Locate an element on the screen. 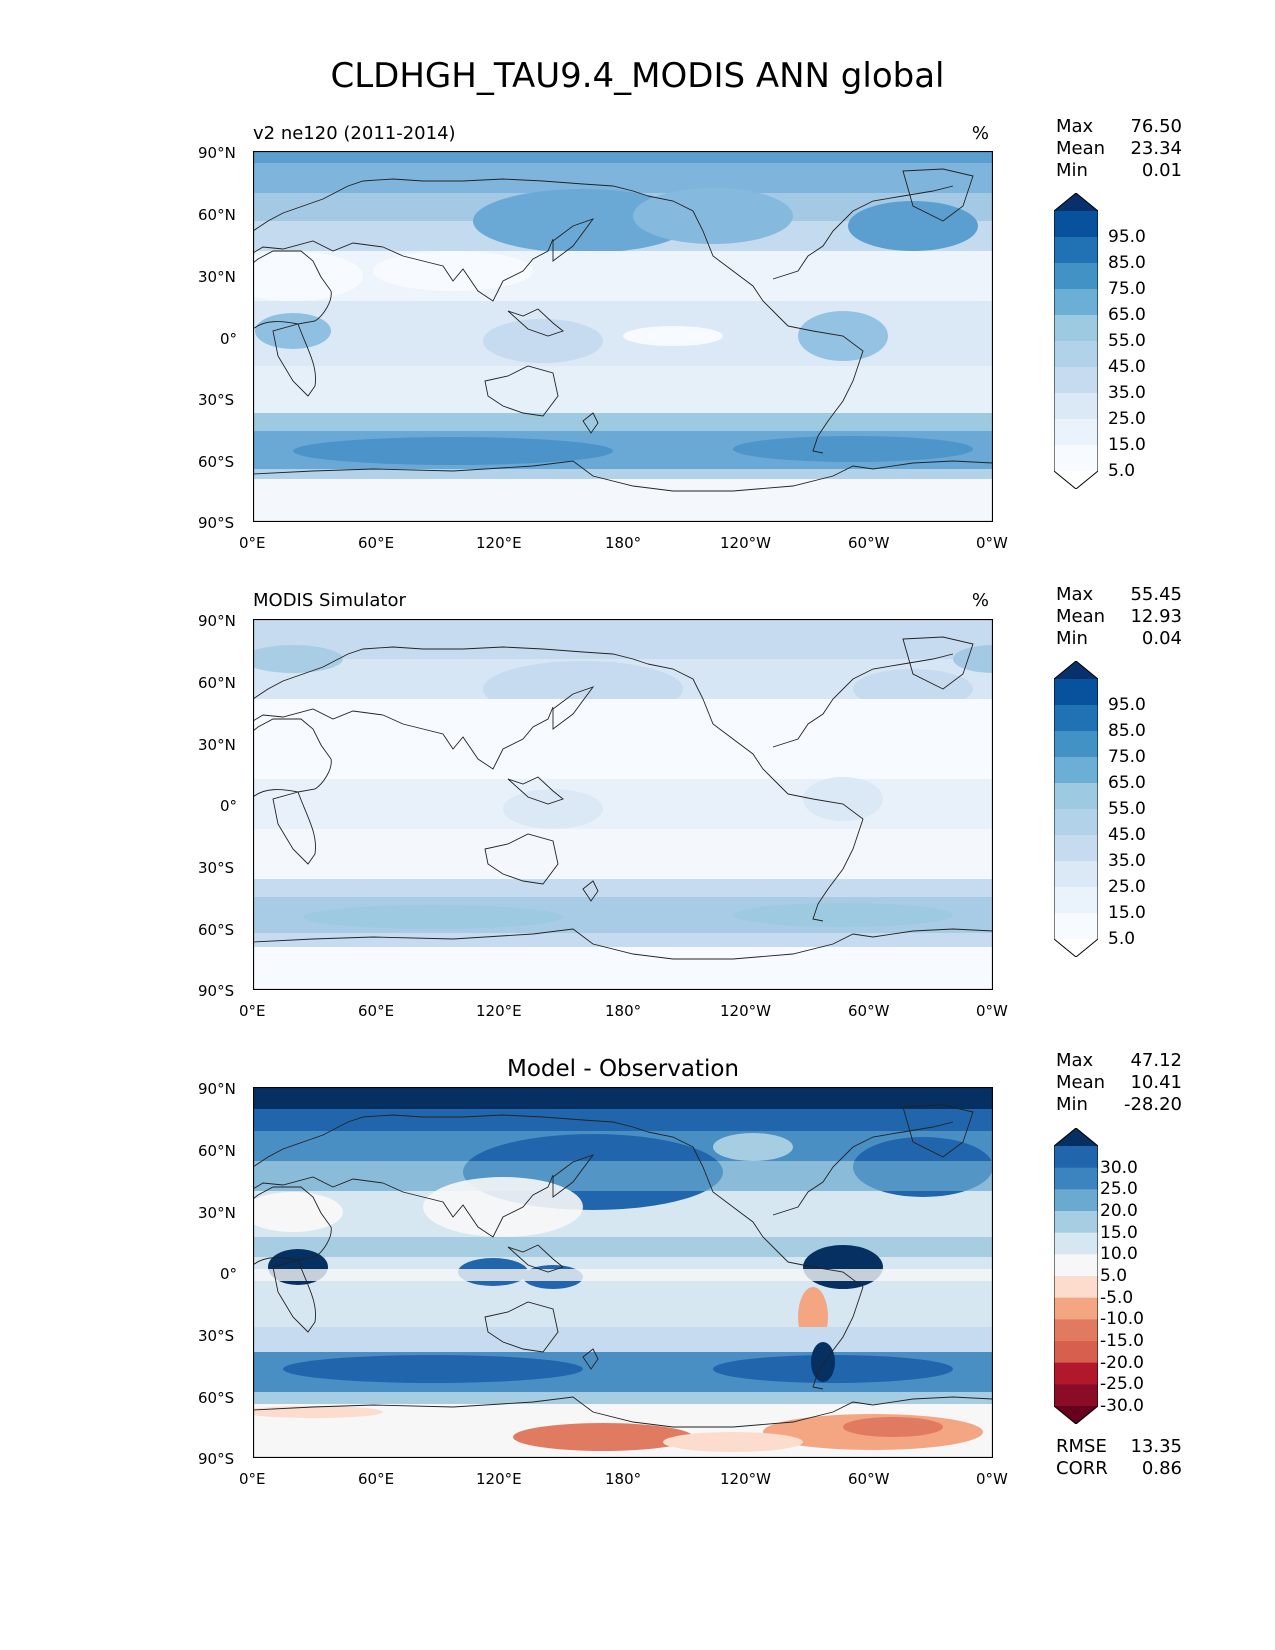  stat-value: 13.35 is located at coordinates (1156, 1446).